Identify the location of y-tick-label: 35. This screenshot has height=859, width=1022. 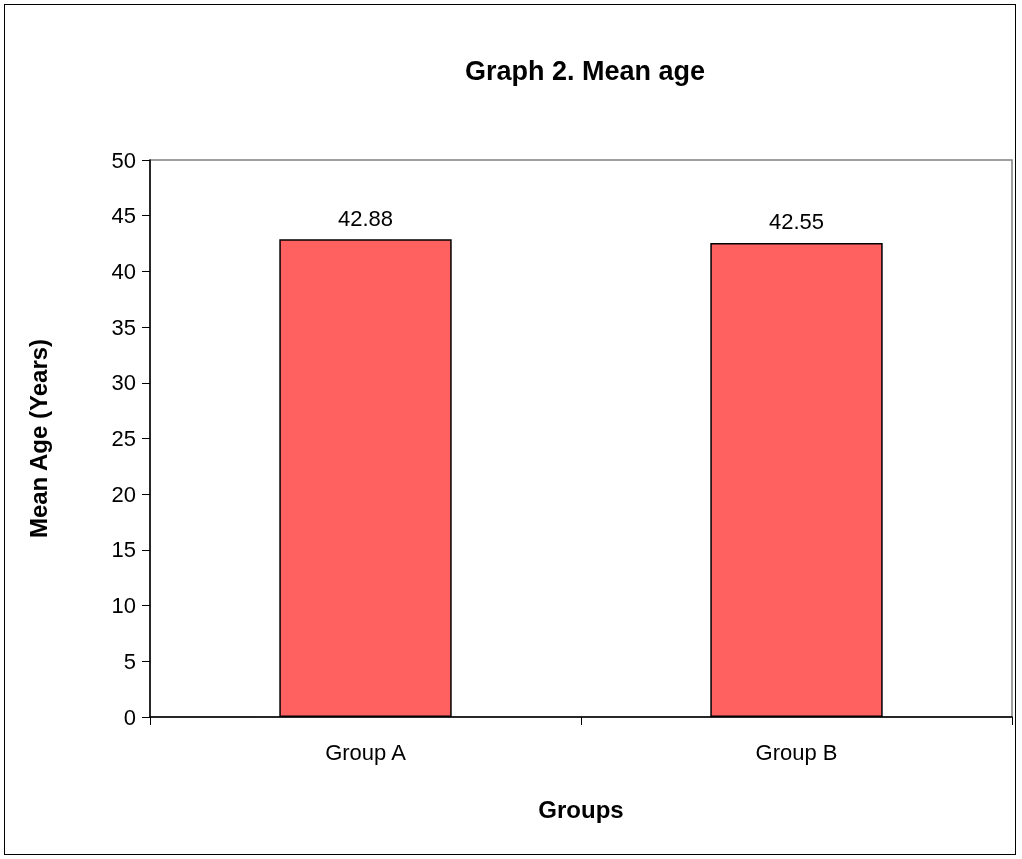
(123, 327).